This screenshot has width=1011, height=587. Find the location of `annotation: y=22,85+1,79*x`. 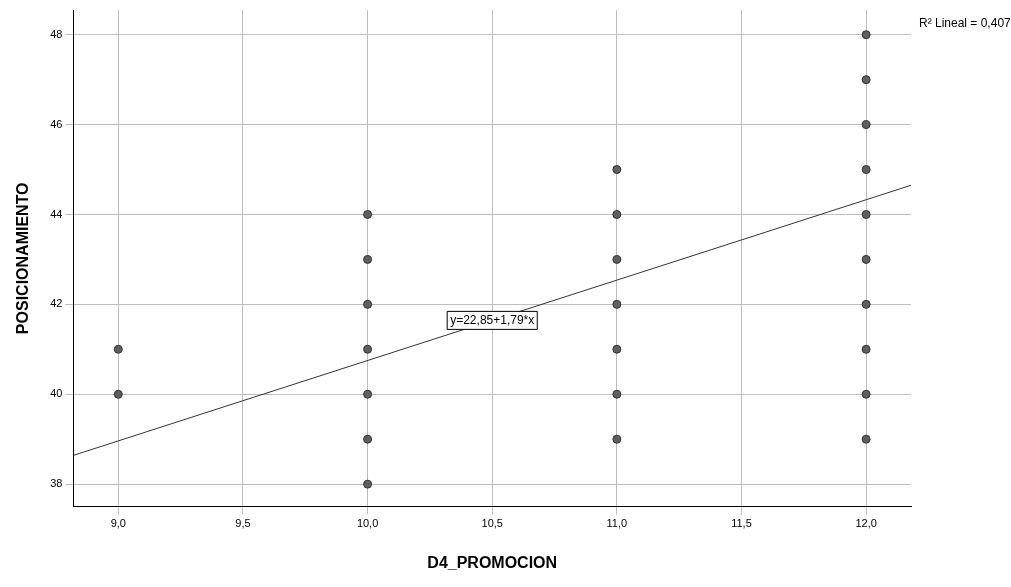

annotation: y=22,85+1,79*x is located at coordinates (492, 319).